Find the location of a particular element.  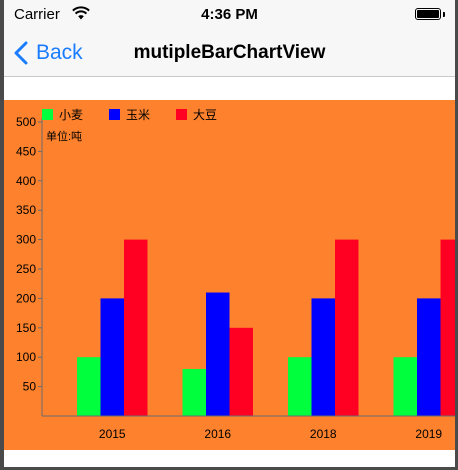

legend-swatch-corn is located at coordinates (115, 114).